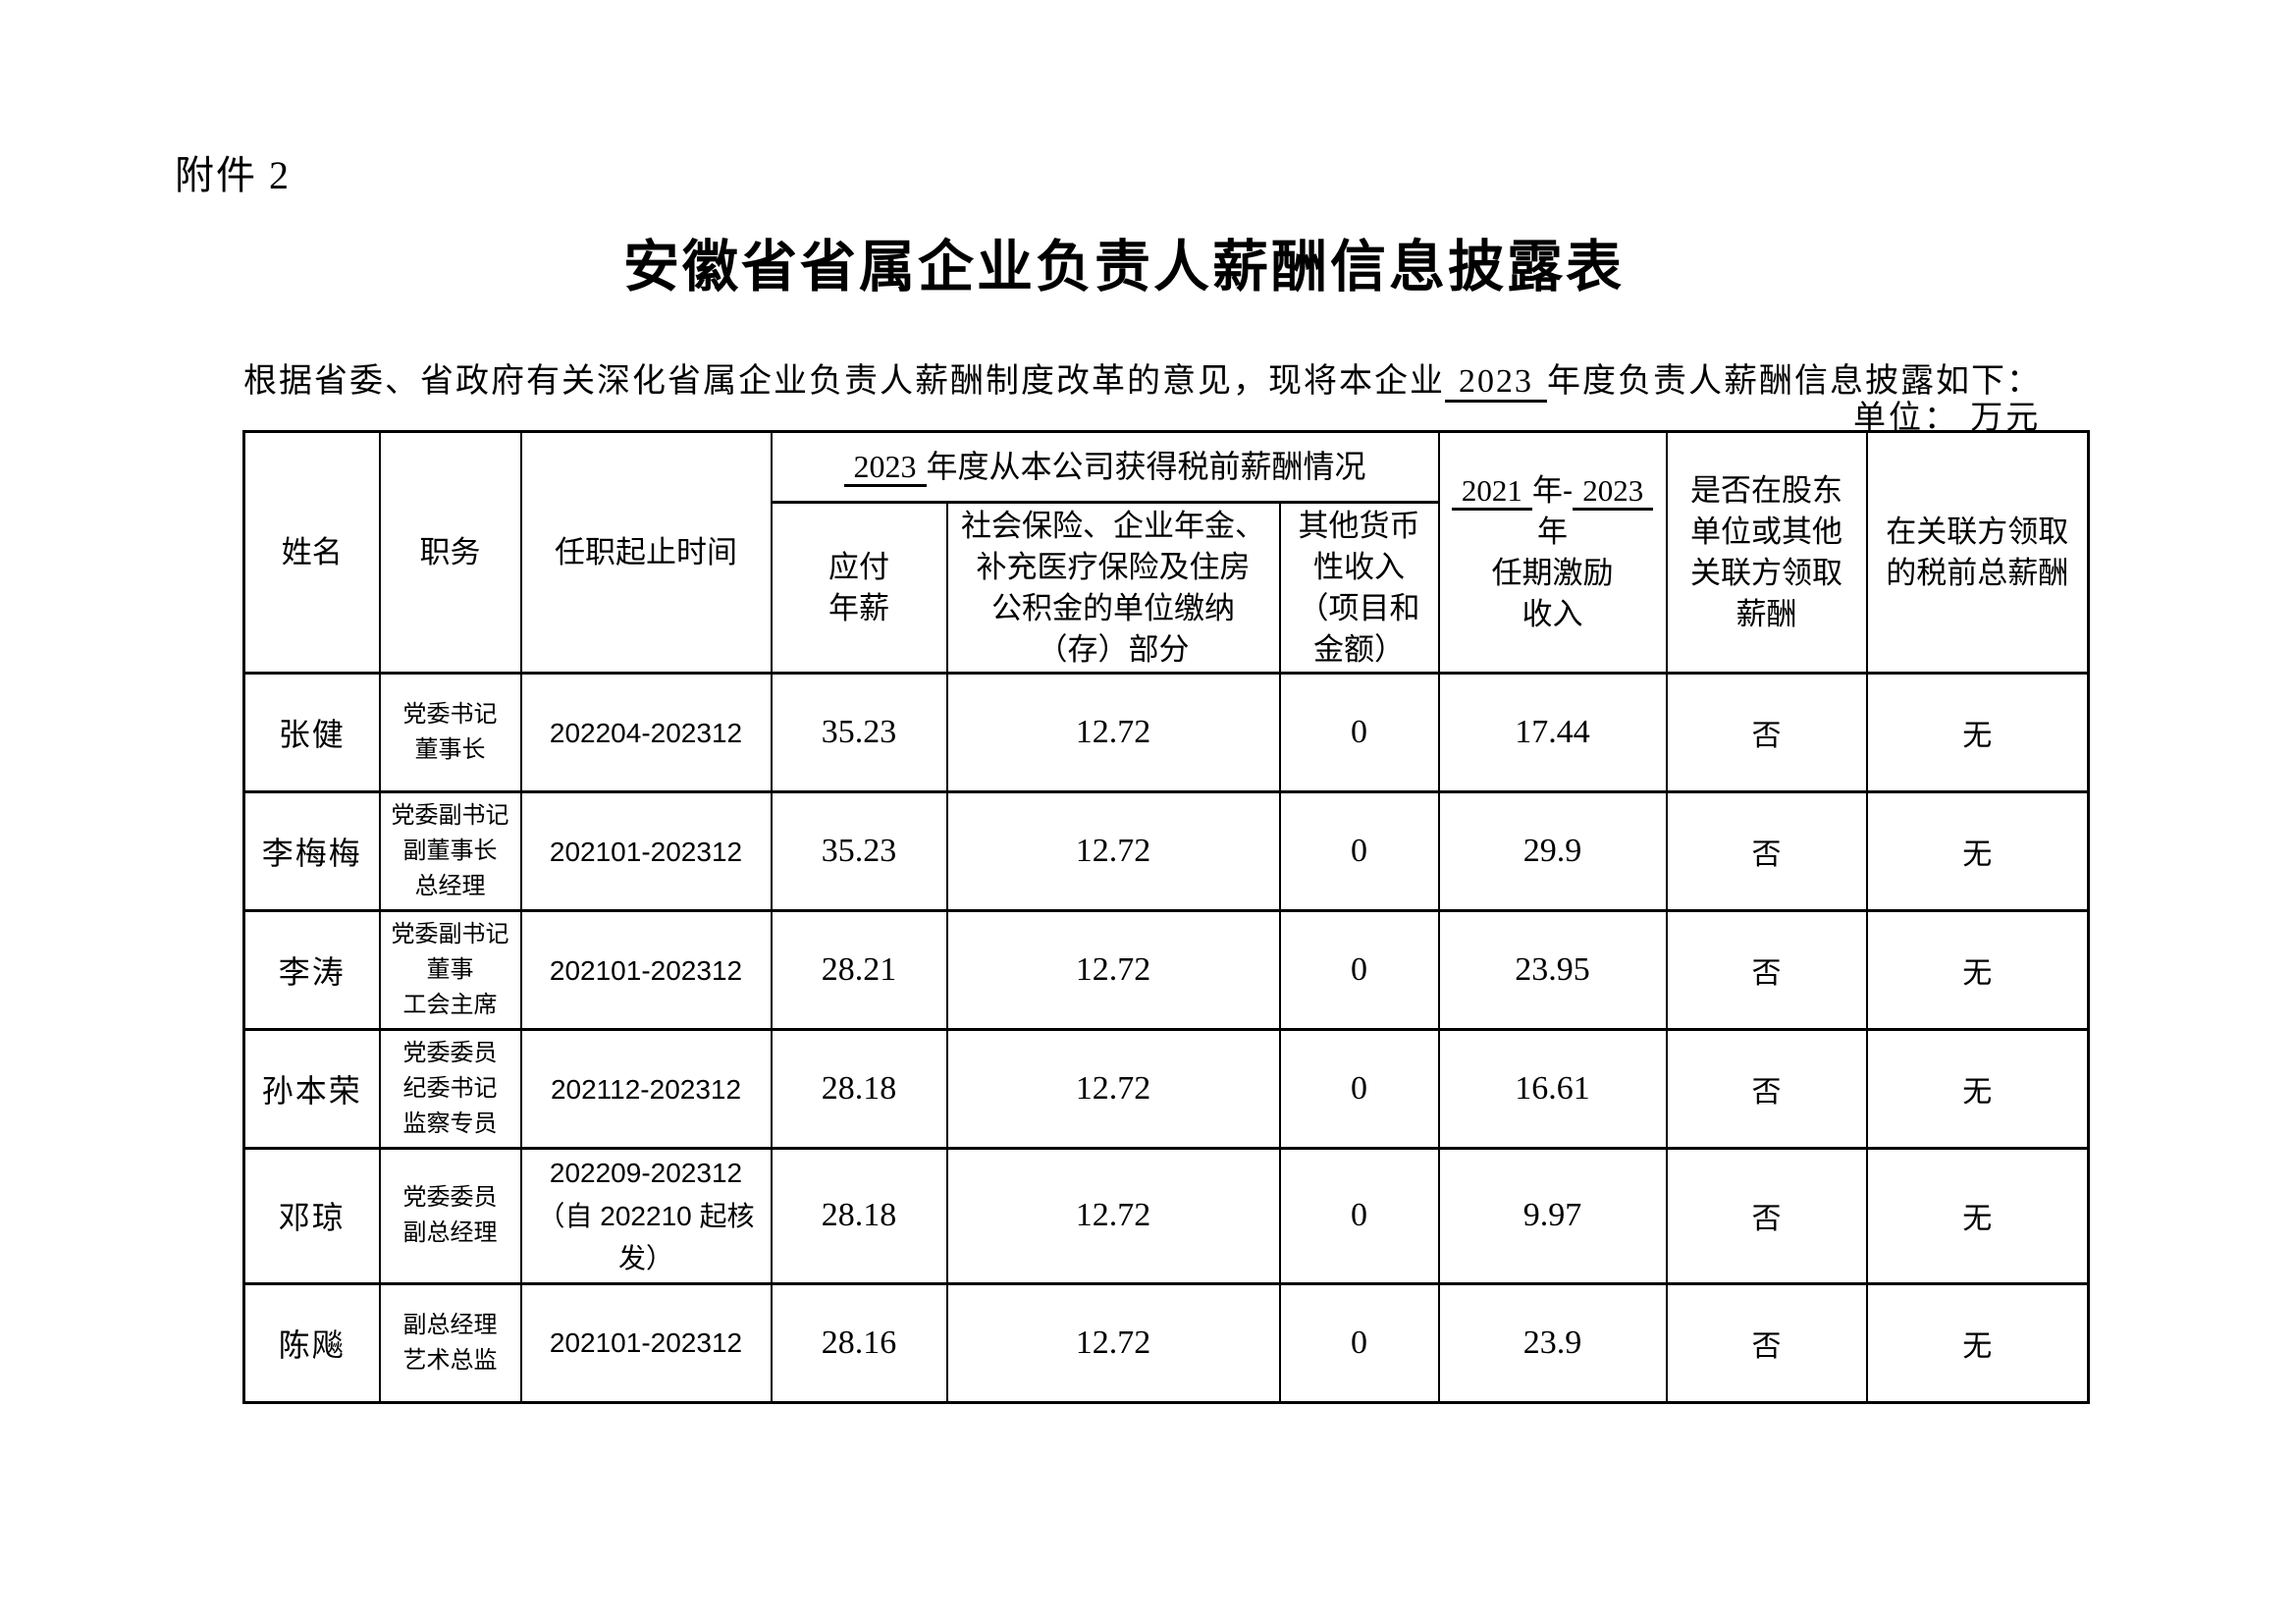 The width and height of the screenshot is (2296, 1624). I want to click on cell-incentive-income: 23.9, so click(1553, 1342).